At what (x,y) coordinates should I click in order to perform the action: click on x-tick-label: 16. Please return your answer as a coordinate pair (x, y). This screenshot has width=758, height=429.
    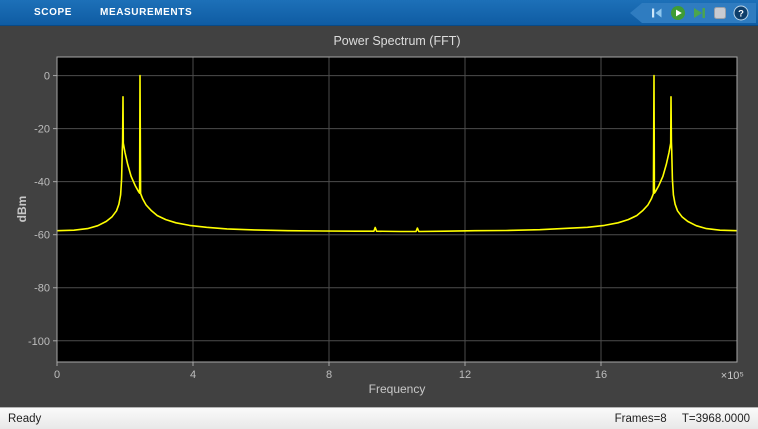
    Looking at the image, I should click on (601, 375).